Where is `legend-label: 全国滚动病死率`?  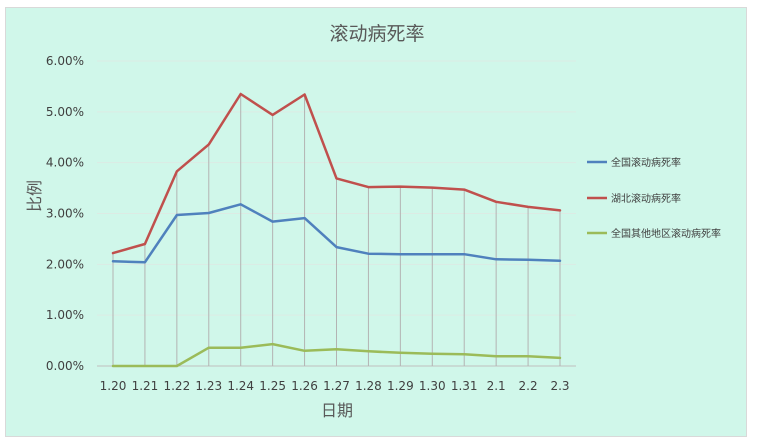 legend-label: 全国滚动病死率 is located at coordinates (646, 162).